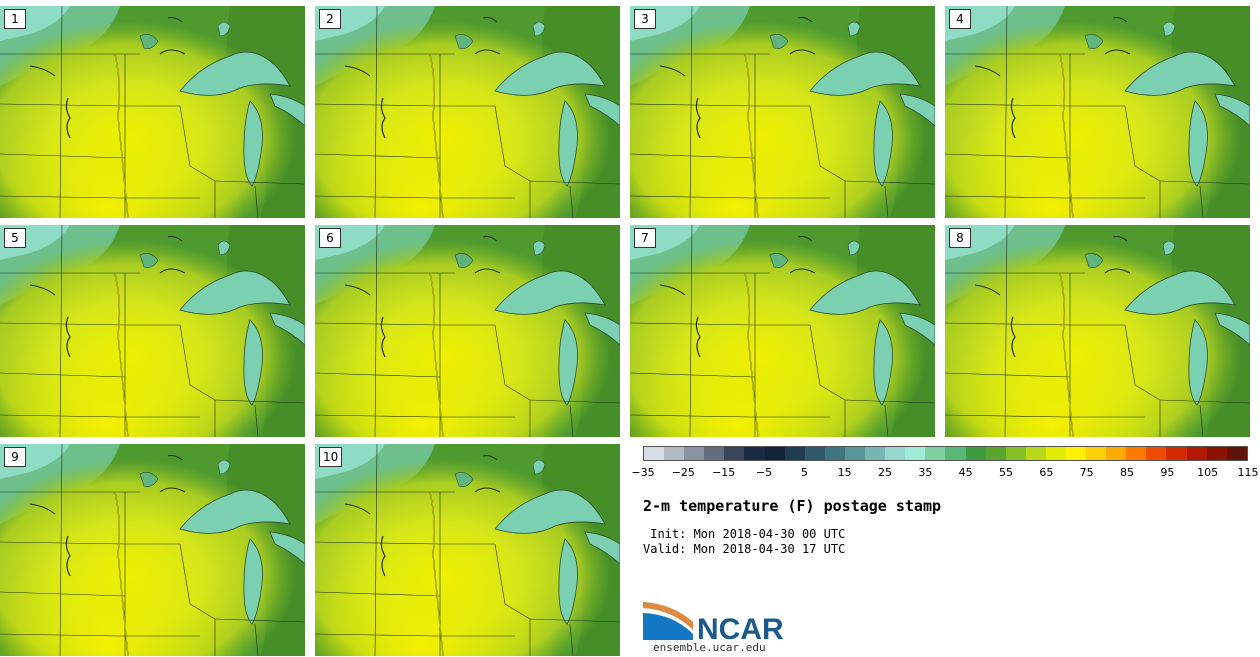 The width and height of the screenshot is (1260, 657). Describe the element at coordinates (782, 112) in the screenshot. I see `member-panel-3: 3` at that location.